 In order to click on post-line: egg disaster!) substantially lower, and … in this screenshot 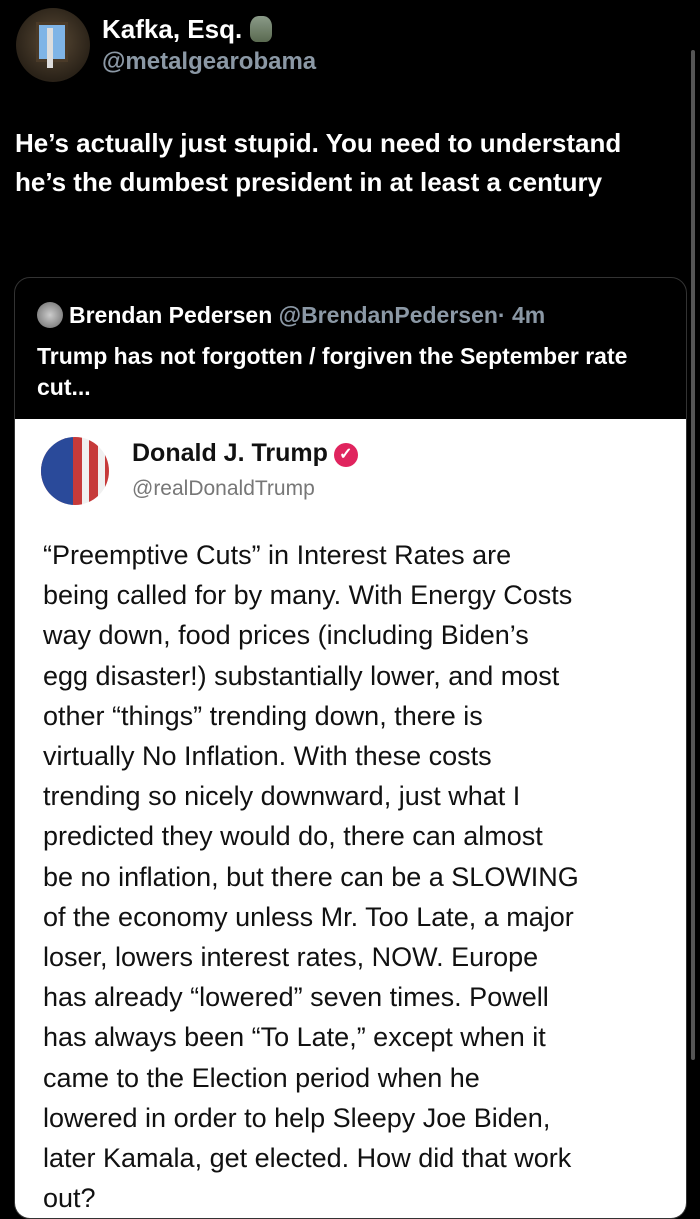, I will do `click(301, 675)`.